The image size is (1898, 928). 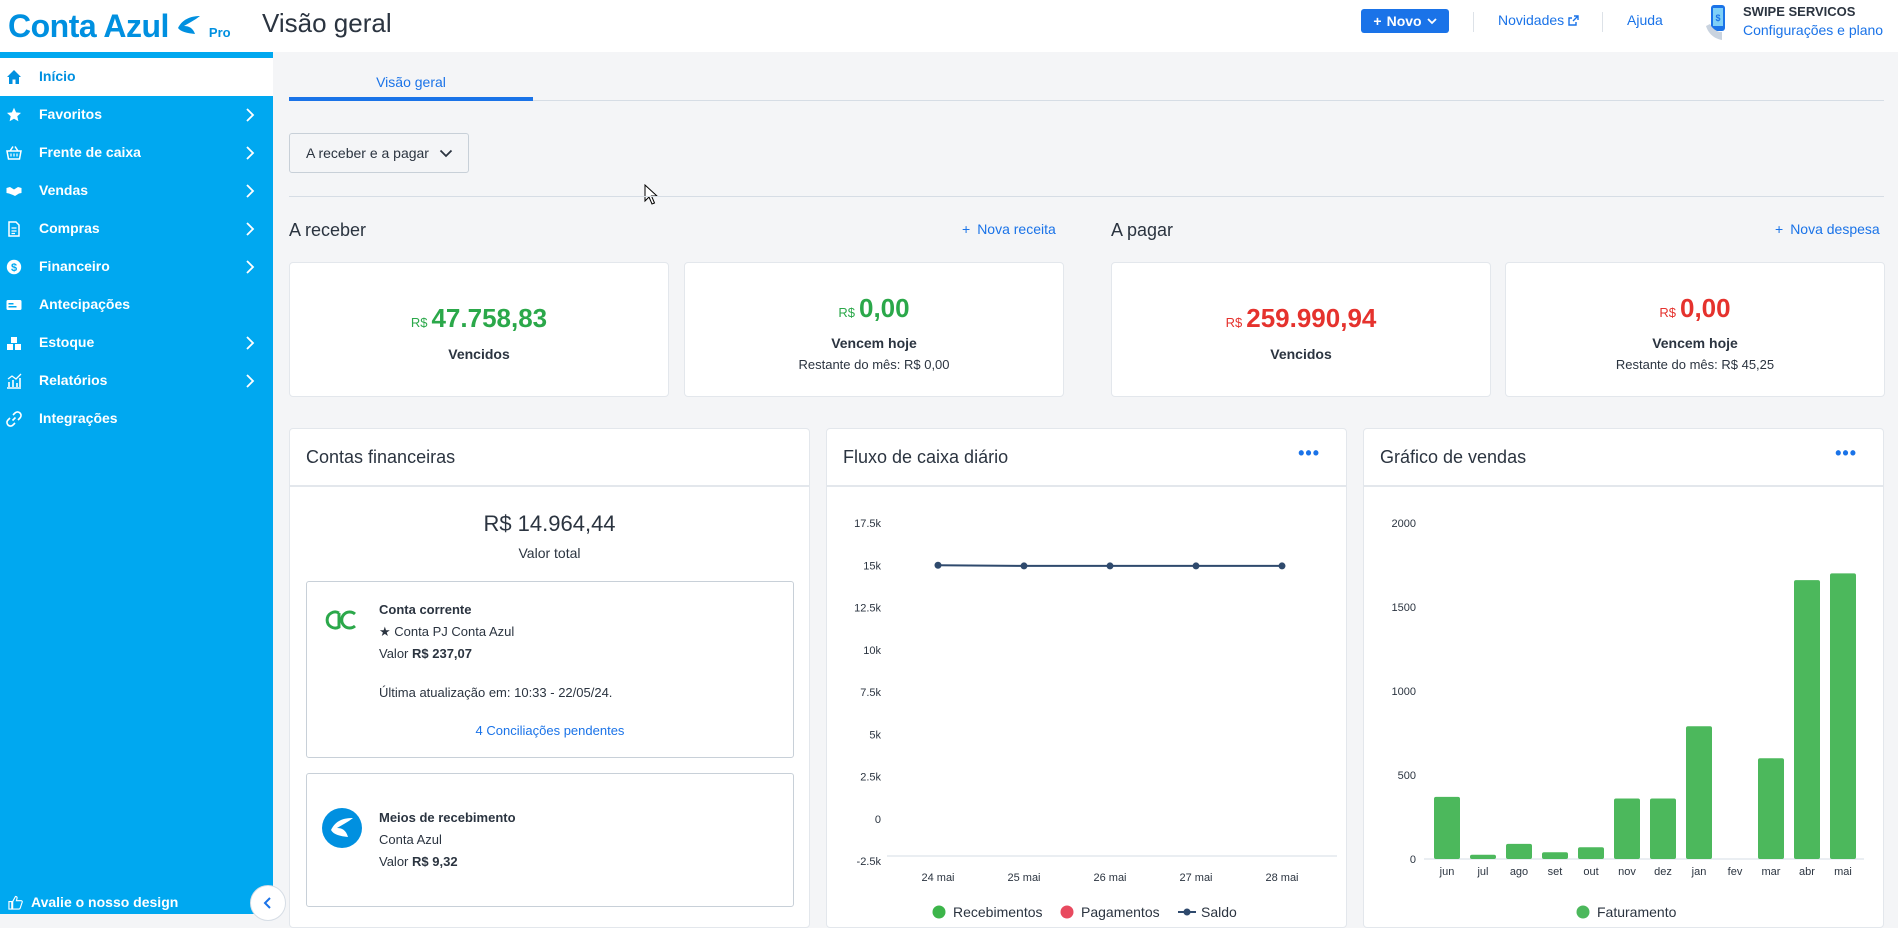 What do you see at coordinates (1555, 855) in the screenshot?
I see `bar-set` at bounding box center [1555, 855].